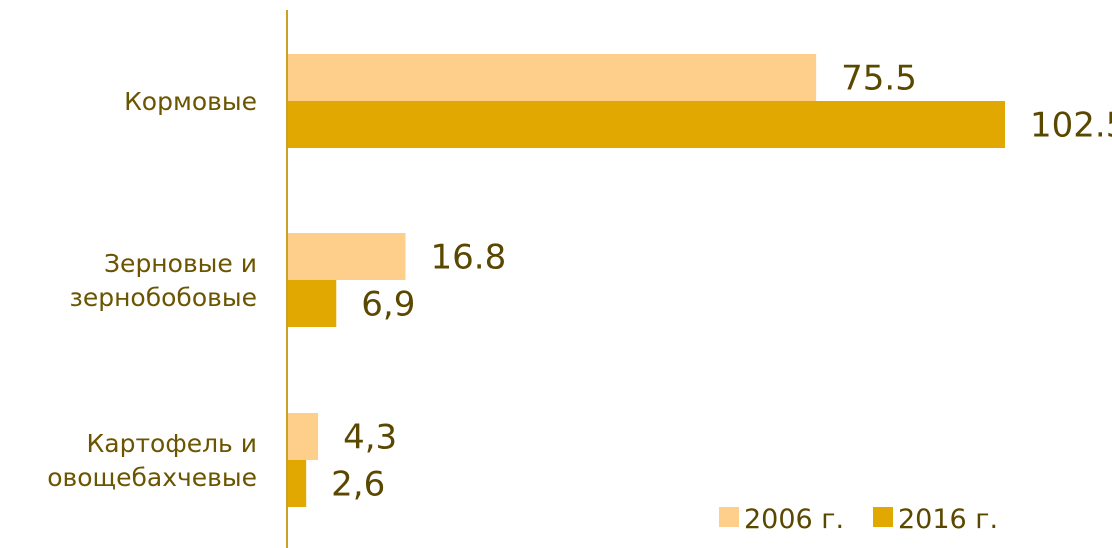 This screenshot has width=1112, height=548. I want to click on category-label: Кормовые, so click(190, 101).